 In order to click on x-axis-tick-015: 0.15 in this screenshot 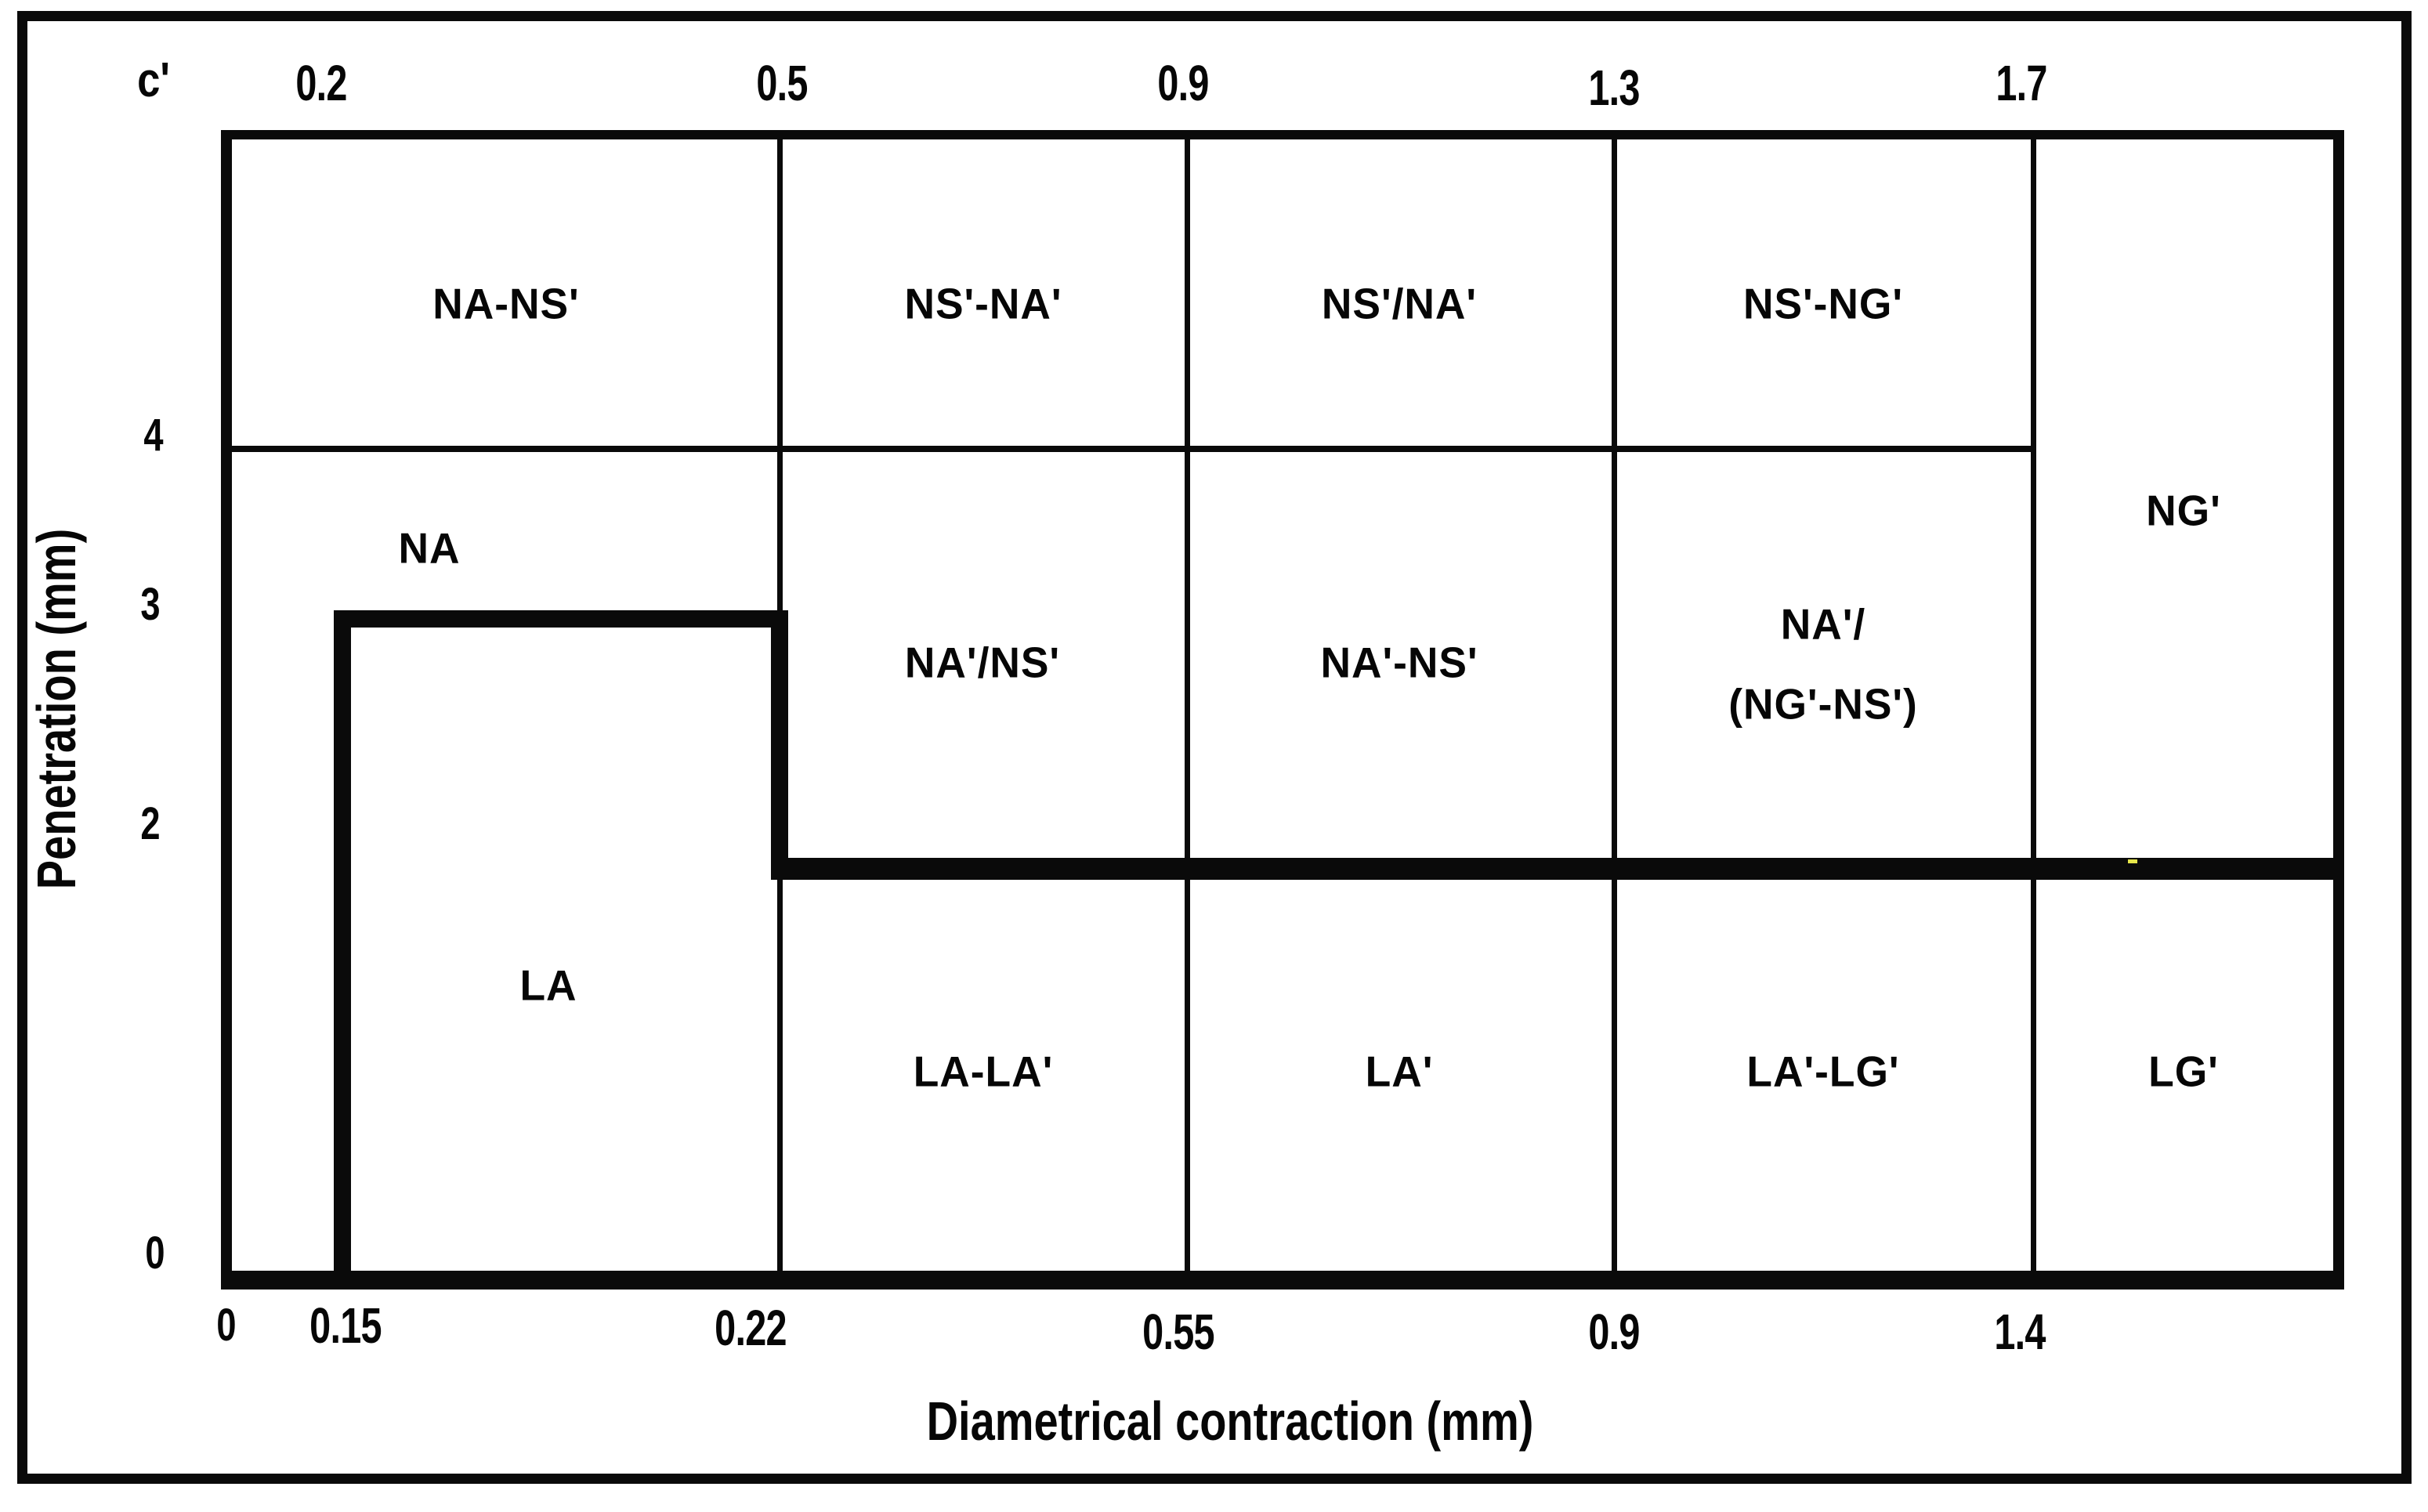, I will do `click(345, 1326)`.